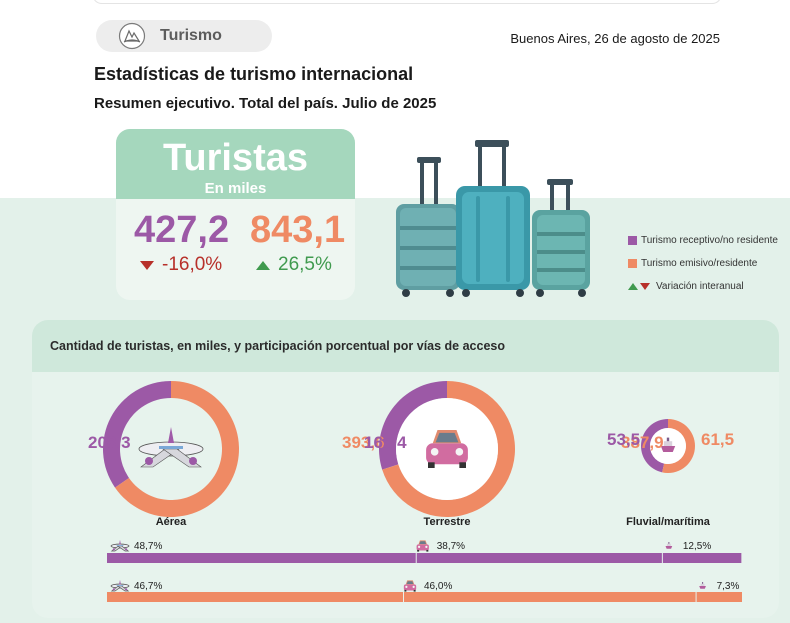 The width and height of the screenshot is (790, 623). What do you see at coordinates (148, 586) in the screenshot?
I see `participation-label-emisivo-0: 46,7%` at bounding box center [148, 586].